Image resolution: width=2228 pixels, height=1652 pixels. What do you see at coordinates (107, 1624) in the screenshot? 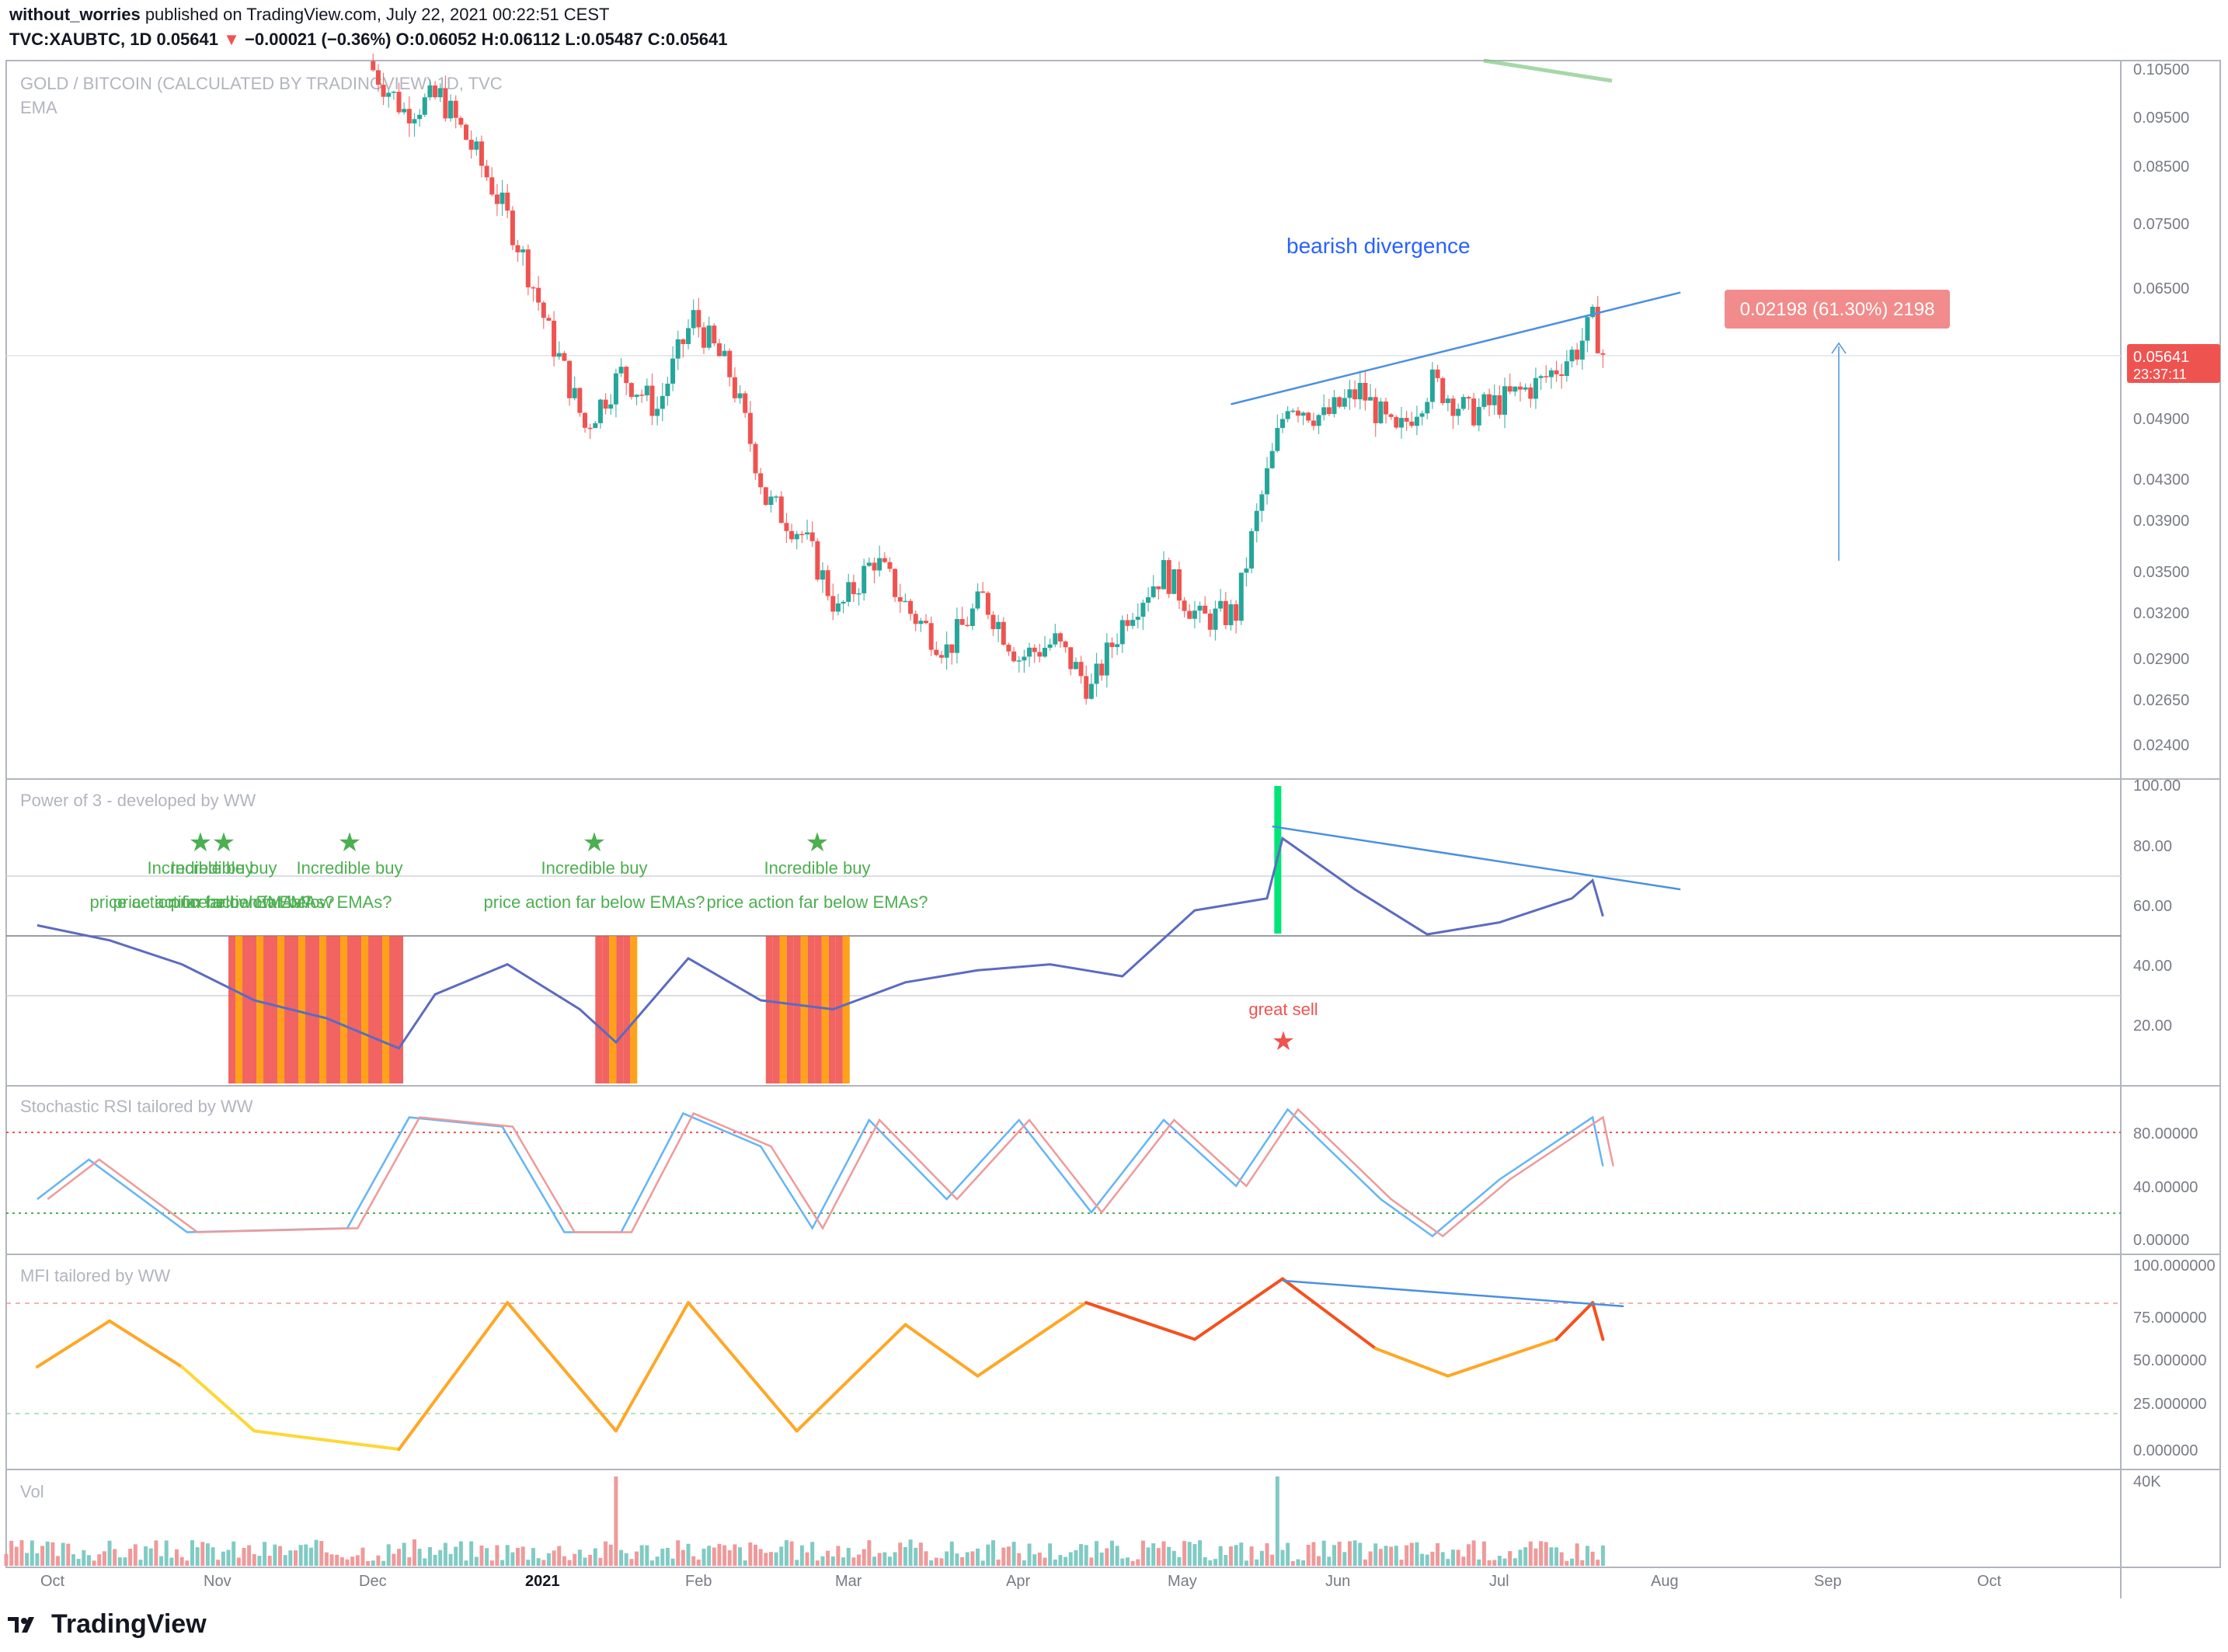
I see `tradingview-brand: TradingView` at bounding box center [107, 1624].